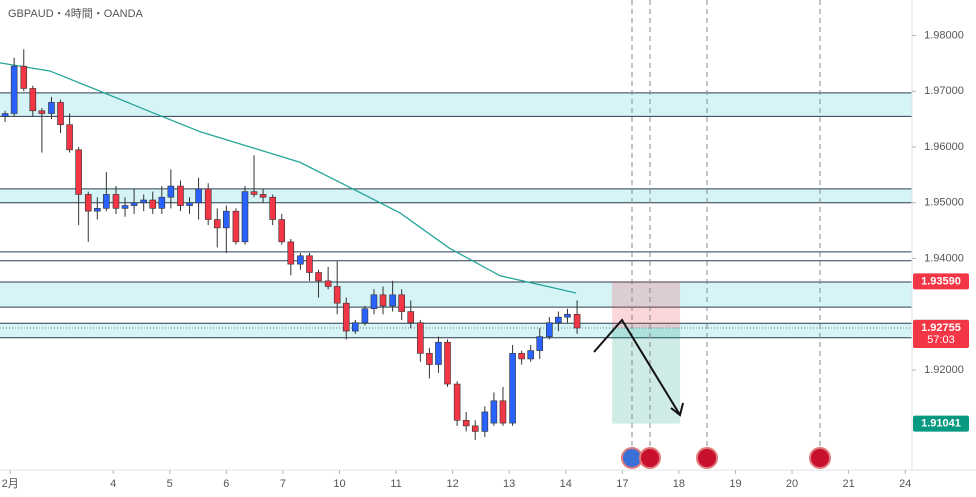 The height and width of the screenshot is (497, 976). Describe the element at coordinates (283, 484) in the screenshot. I see `x-tick-label: 7` at that location.